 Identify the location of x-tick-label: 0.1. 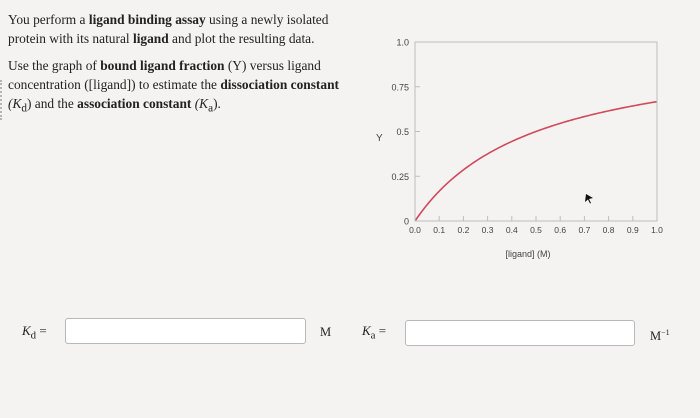
(439, 230).